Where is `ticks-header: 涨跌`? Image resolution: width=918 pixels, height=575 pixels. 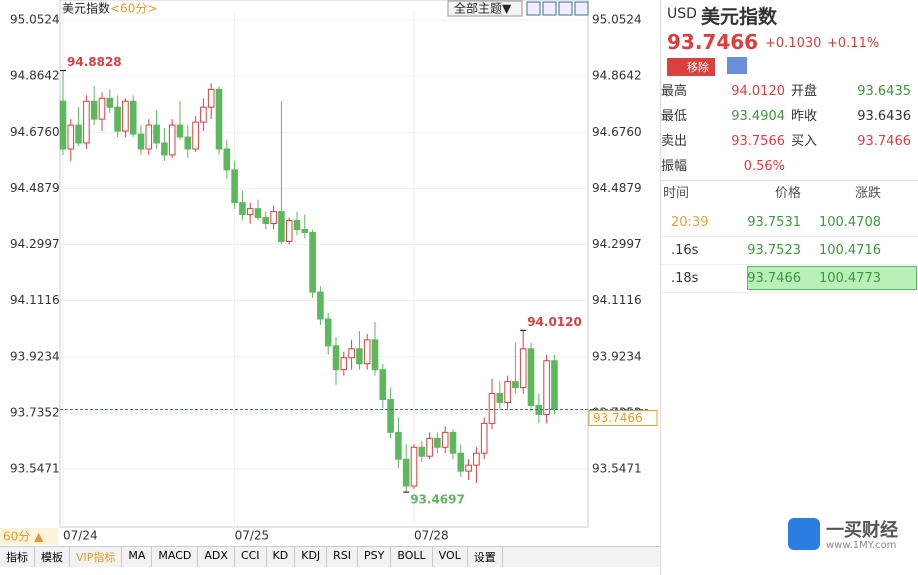
ticks-header: 涨跌 is located at coordinates (867, 193).